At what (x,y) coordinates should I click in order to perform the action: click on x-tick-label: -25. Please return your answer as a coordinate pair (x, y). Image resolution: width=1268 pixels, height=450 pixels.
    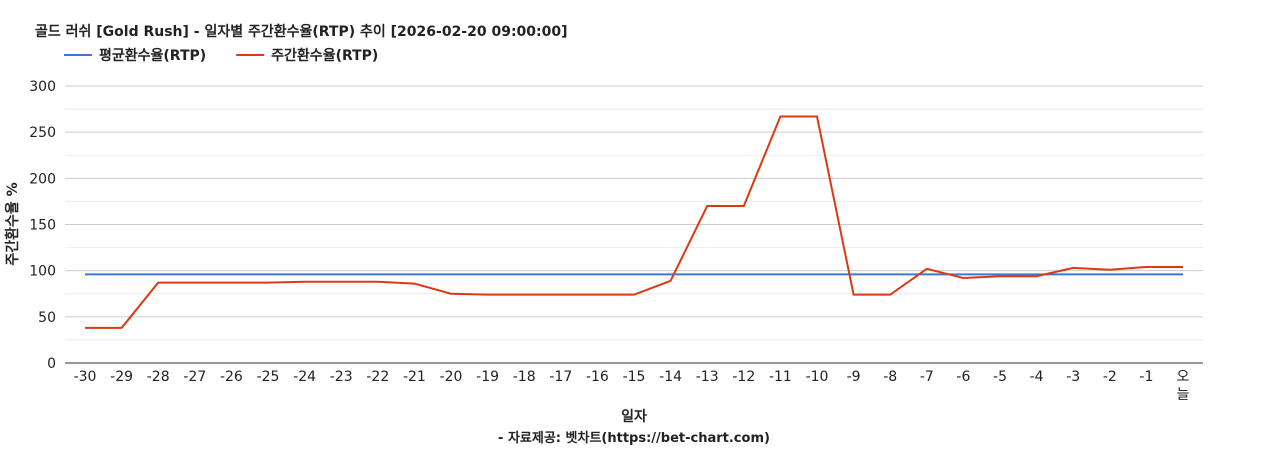
    Looking at the image, I should click on (268, 377).